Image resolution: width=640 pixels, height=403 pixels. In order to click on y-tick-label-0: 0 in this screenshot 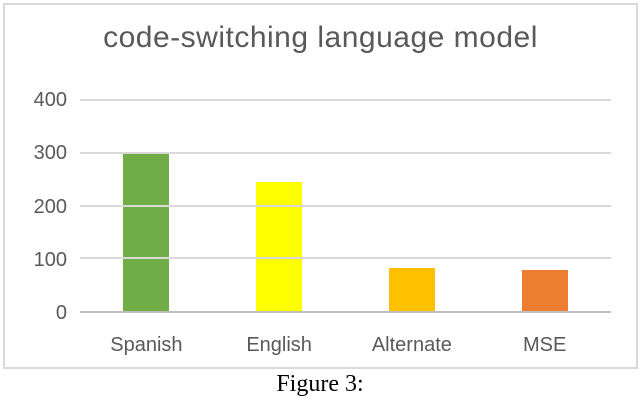, I will do `click(61, 313)`.